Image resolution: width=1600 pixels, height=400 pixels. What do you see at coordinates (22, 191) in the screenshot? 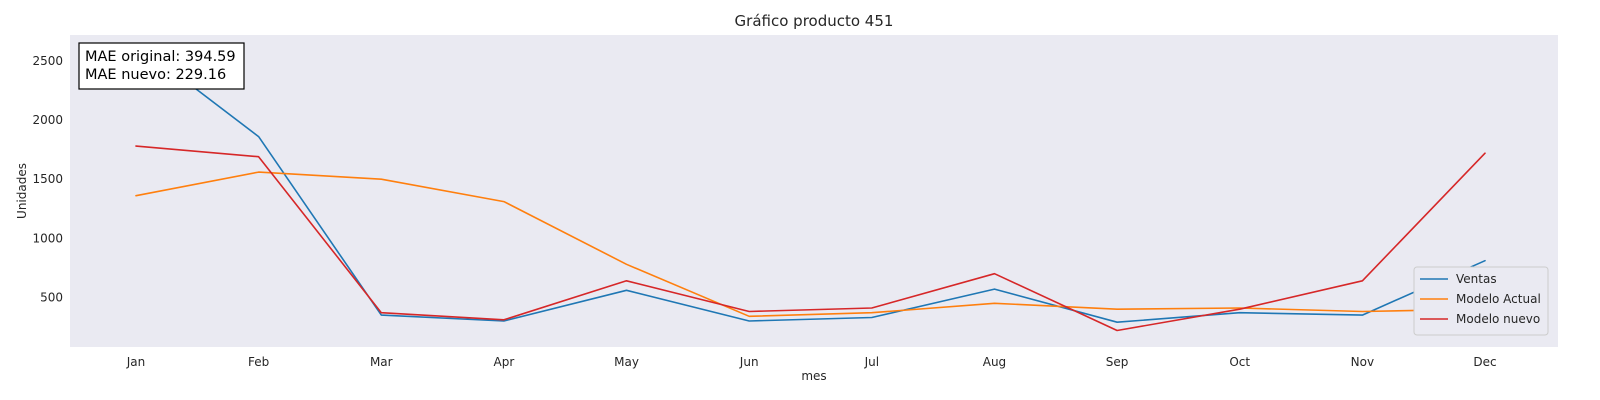
I see `y-axis-label: Unidades` at bounding box center [22, 191].